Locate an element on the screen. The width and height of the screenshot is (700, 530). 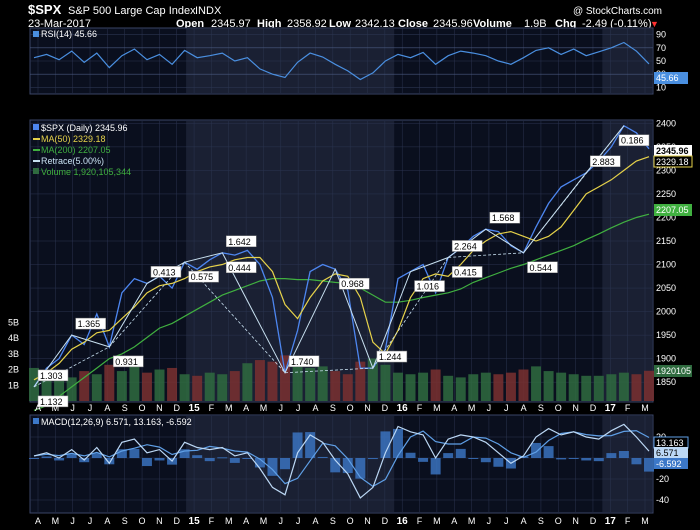
price-tick-label: 1850 is located at coordinates (666, 382).